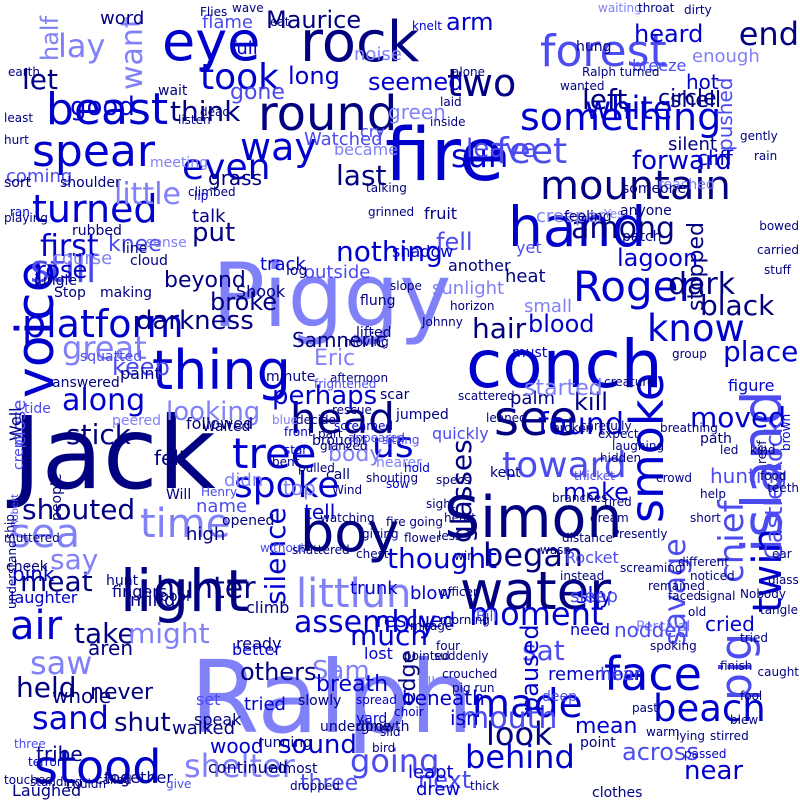 This screenshot has width=800, height=800. I want to click on cloud-word: pool, so click(175, 597).